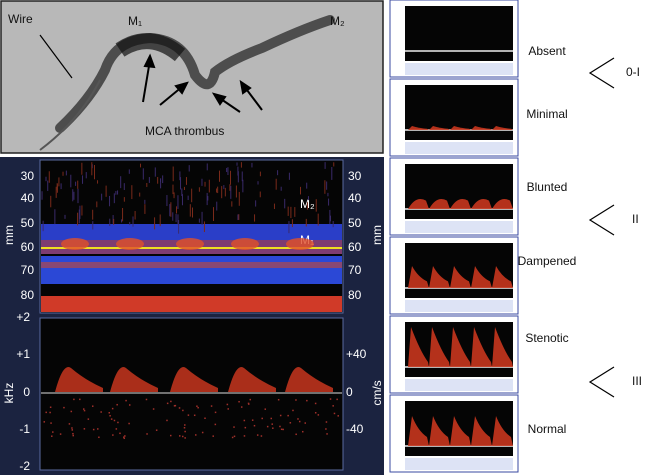  Describe the element at coordinates (355, 295) in the screenshot. I see `tick-label: 80` at that location.